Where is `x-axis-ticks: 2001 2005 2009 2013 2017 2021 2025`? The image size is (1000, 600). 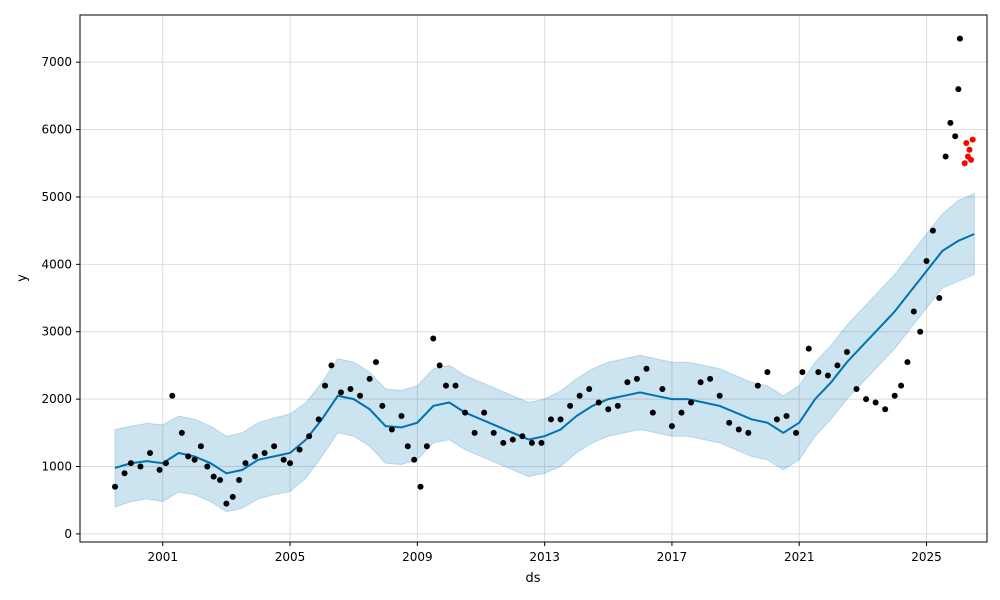 x-axis-ticks: 2001 2005 2009 2013 2017 2021 2025 is located at coordinates (544, 553).